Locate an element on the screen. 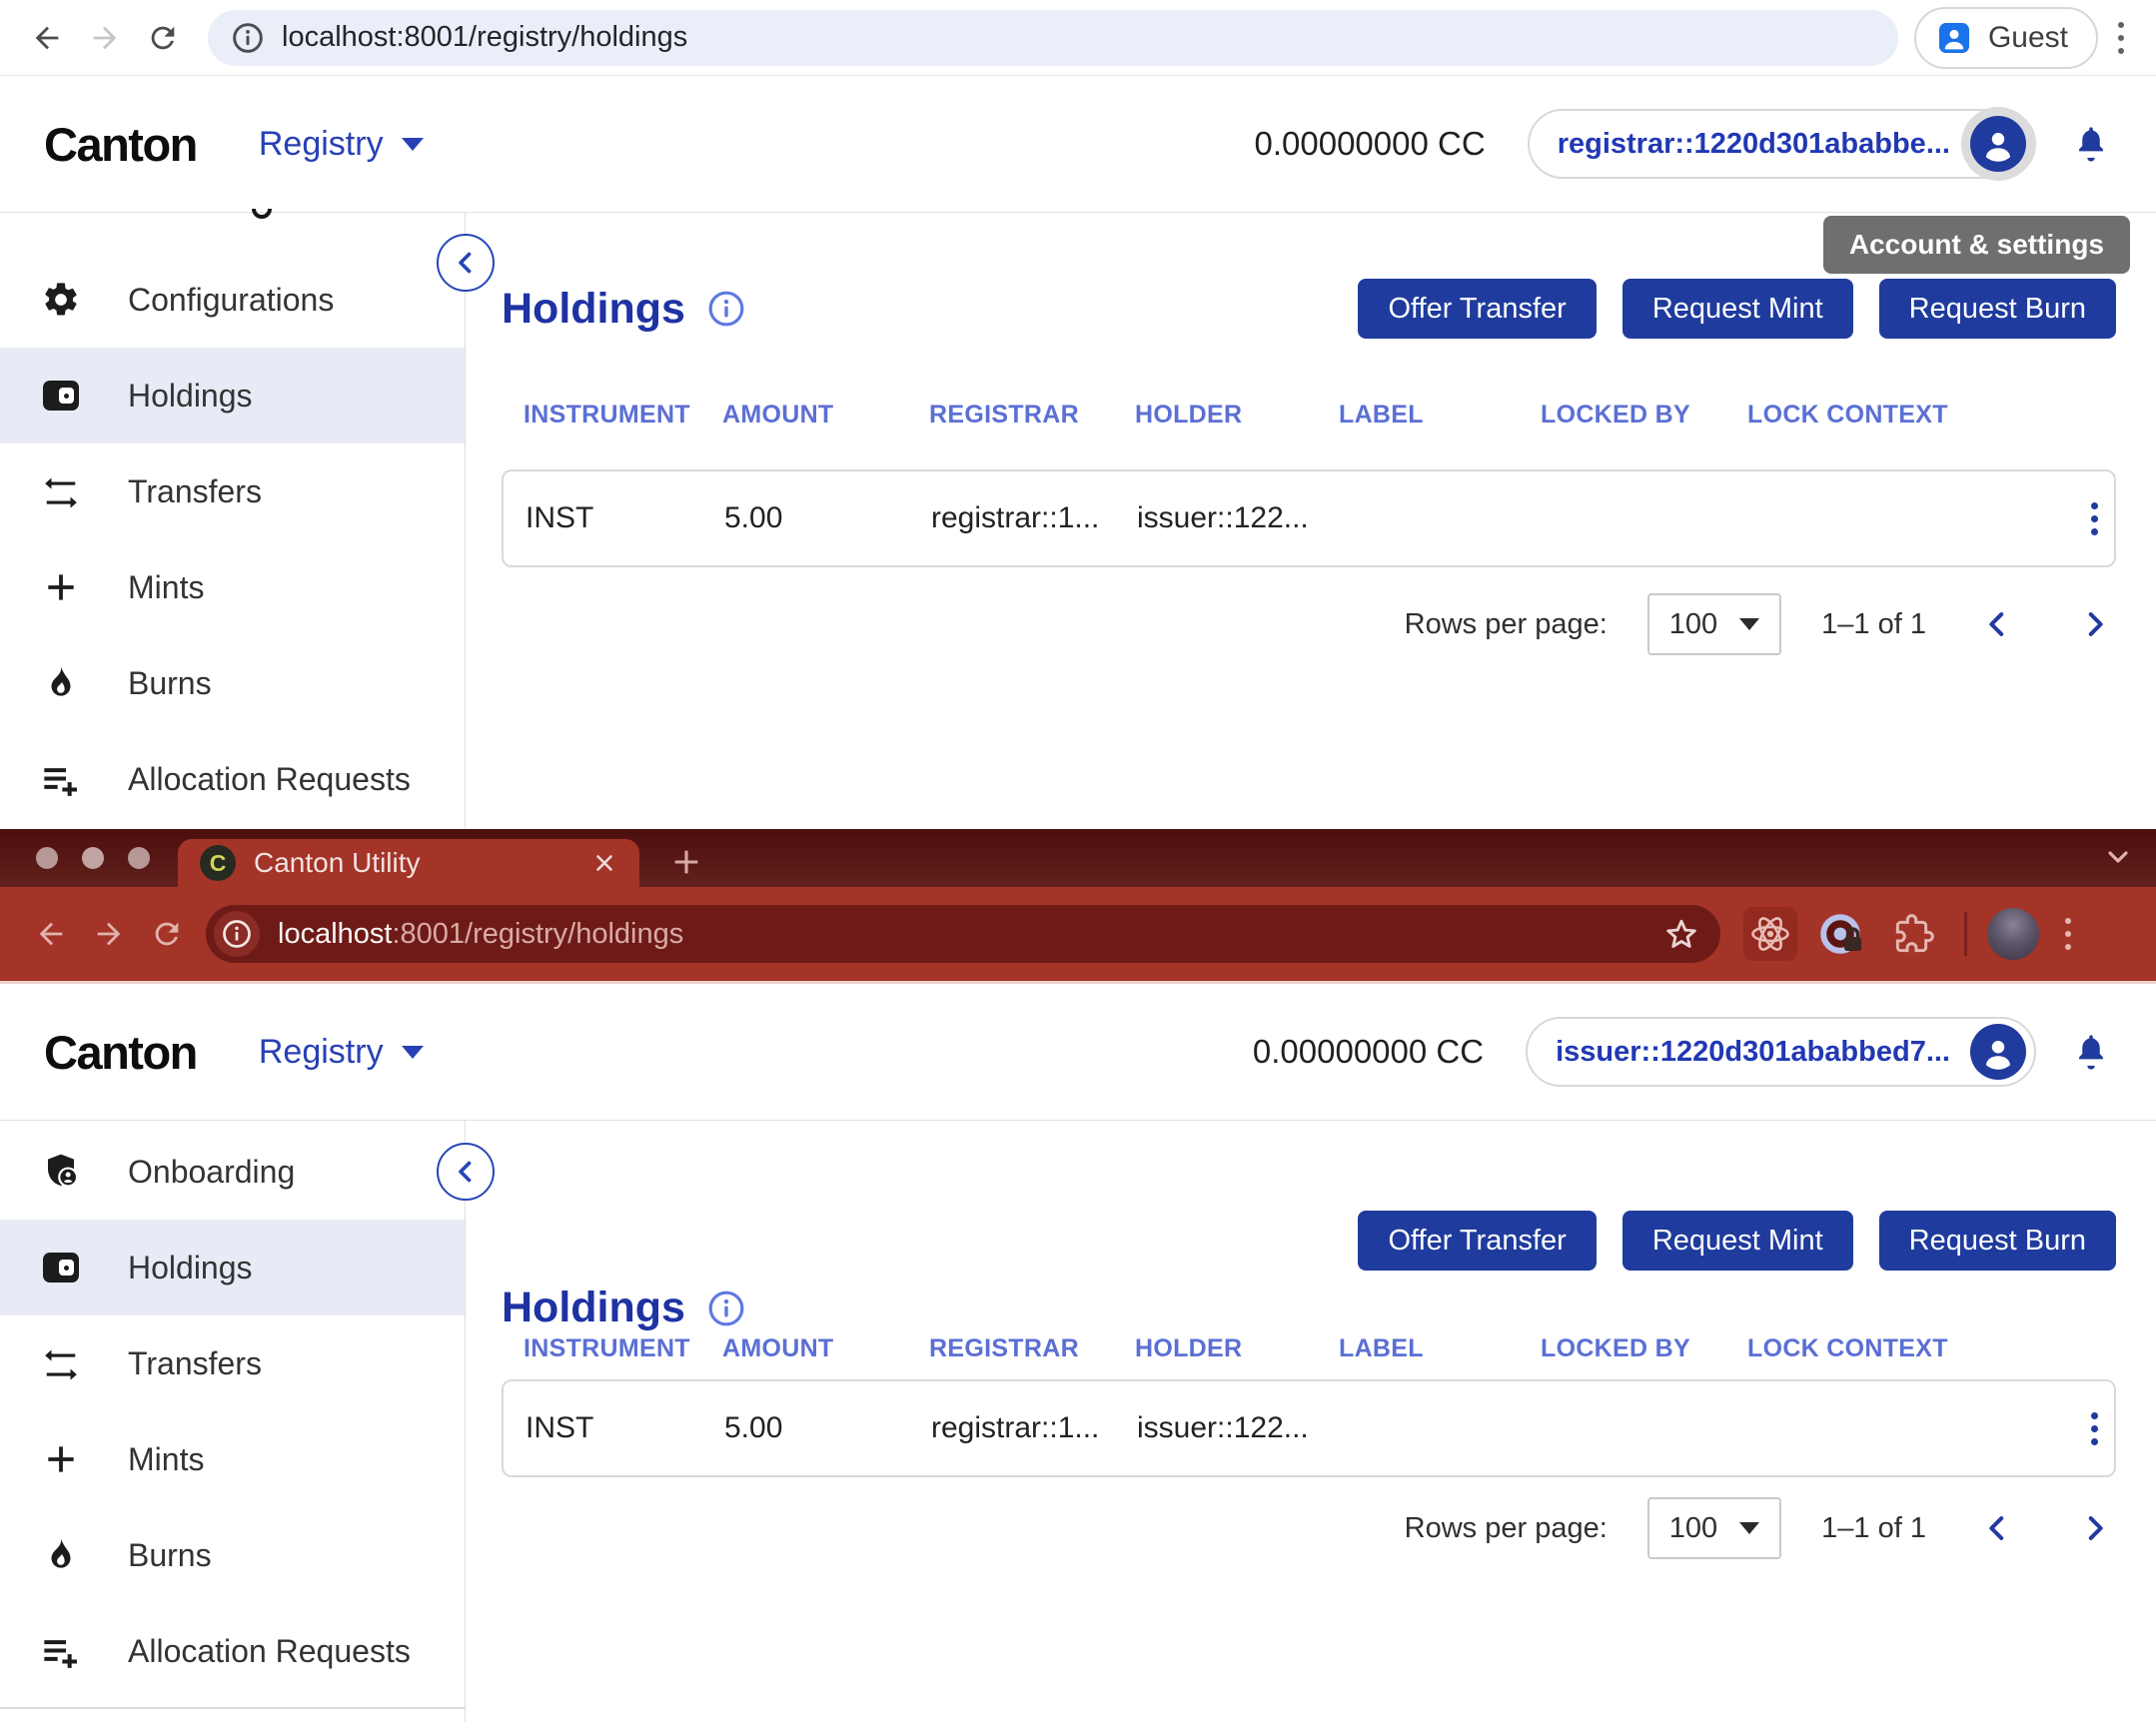 The height and width of the screenshot is (1724, 2156). playlist-add-icon is located at coordinates (61, 1651).